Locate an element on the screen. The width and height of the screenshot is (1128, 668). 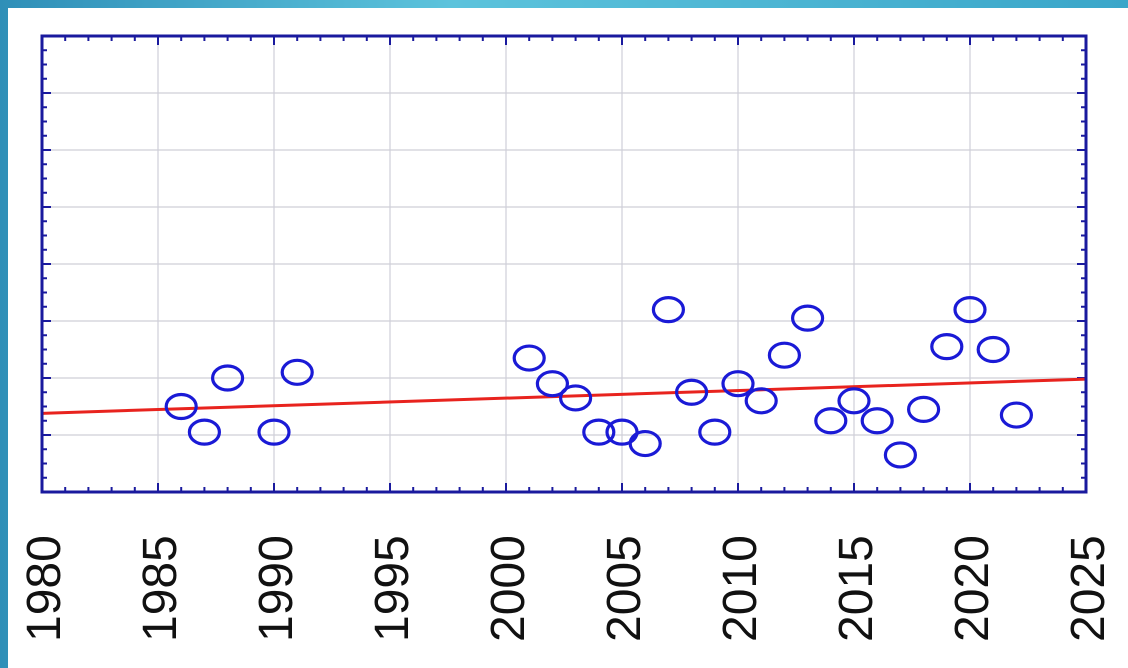
trend-line is located at coordinates (564, 396).